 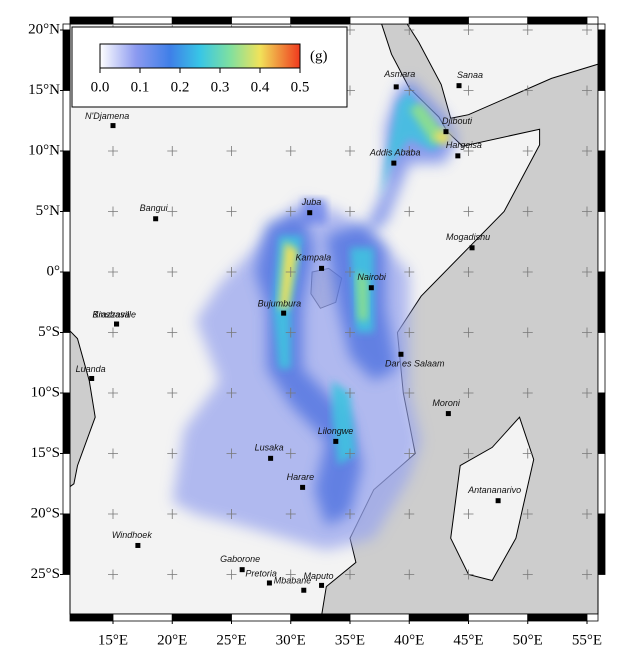 I want to click on city-label: Addis Ababa, so click(x=395, y=152).